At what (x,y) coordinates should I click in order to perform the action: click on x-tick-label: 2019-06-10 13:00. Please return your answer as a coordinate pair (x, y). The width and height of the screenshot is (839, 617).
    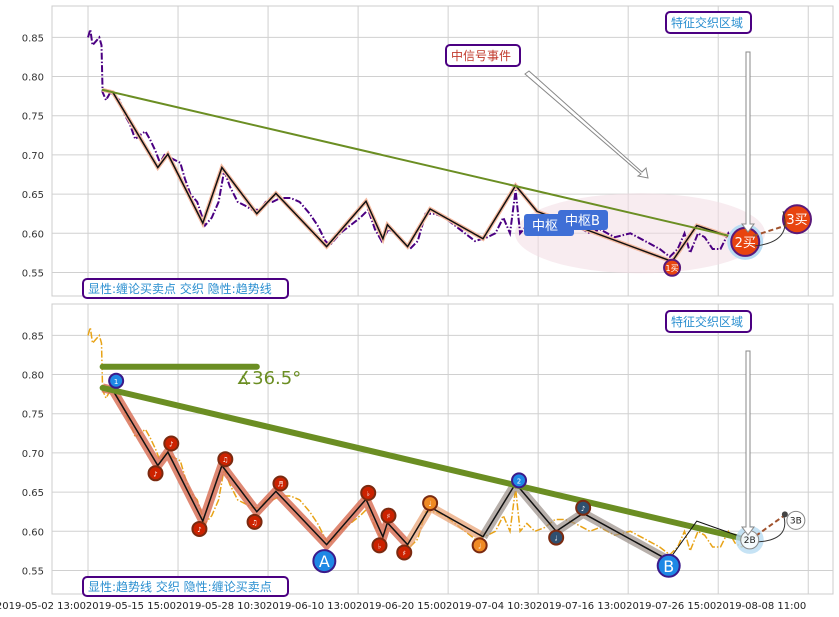
    Looking at the image, I should click on (311, 606).